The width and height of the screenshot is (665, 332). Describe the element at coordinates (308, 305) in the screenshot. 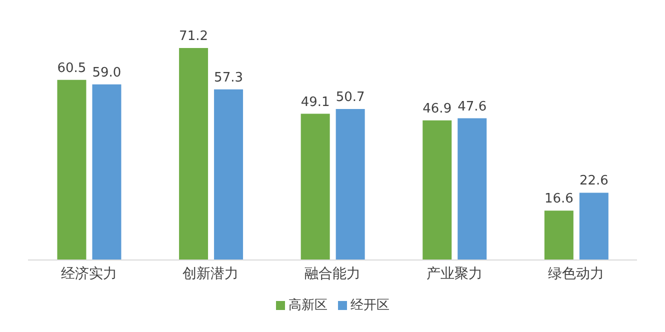

I see `legend-label: 高新区` at that location.